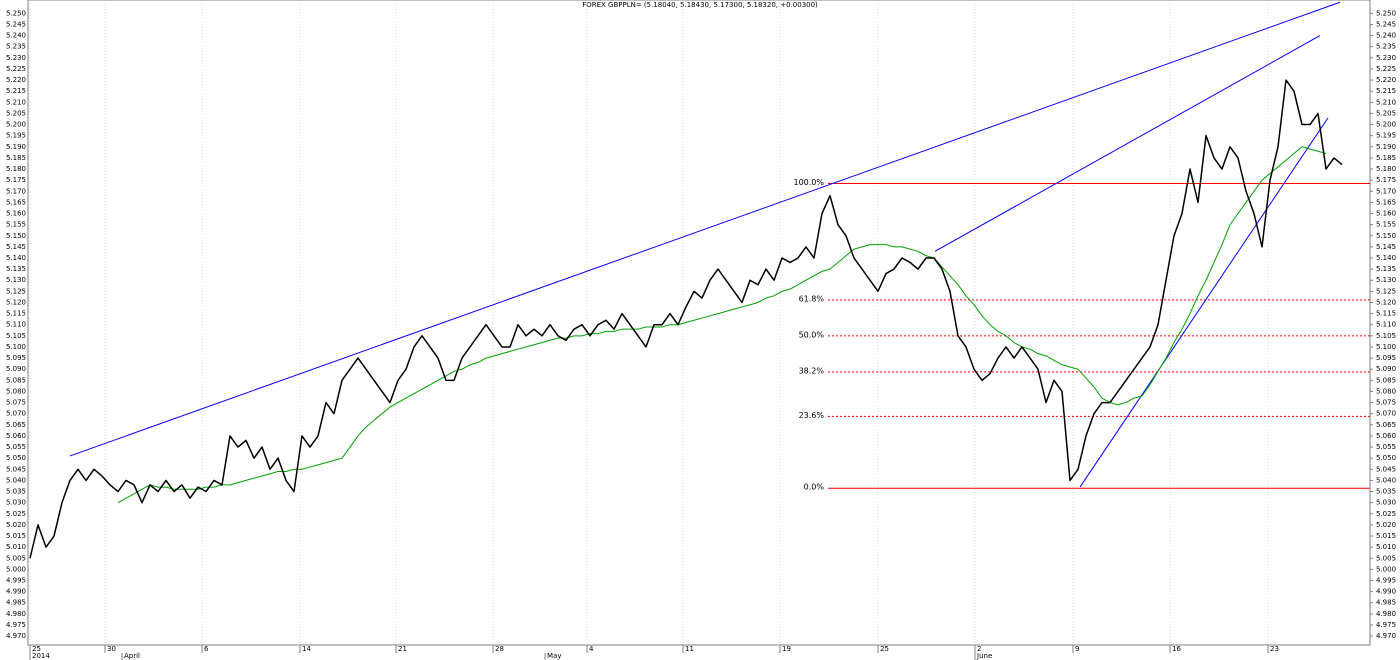 The height and width of the screenshot is (660, 1400). I want to click on y-tick-label: 5.115, so click(16, 314).